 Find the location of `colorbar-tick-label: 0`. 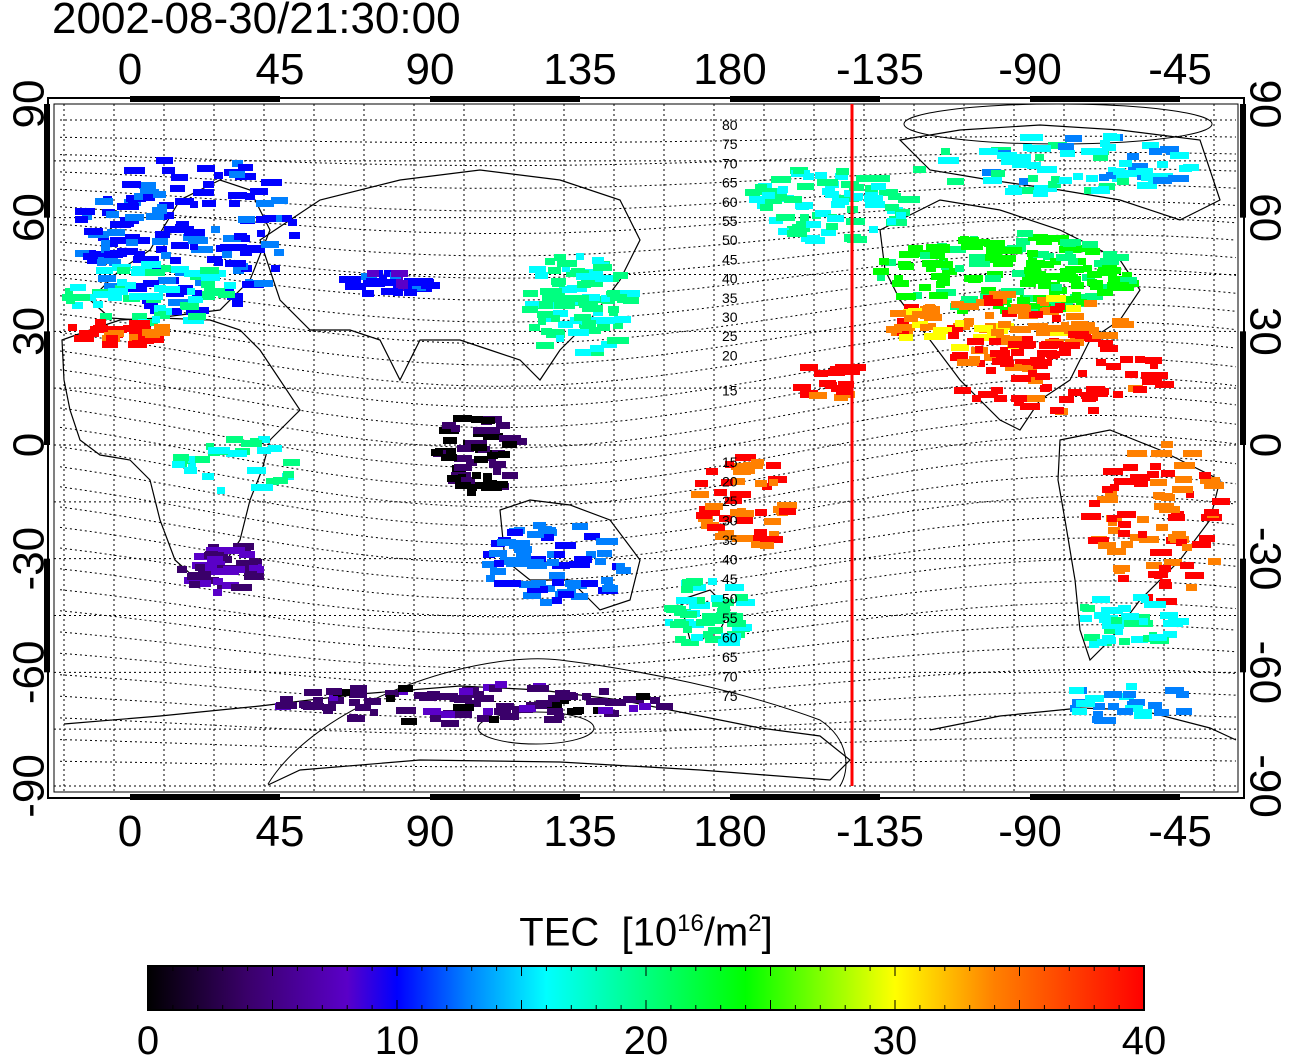

colorbar-tick-label: 0 is located at coordinates (148, 1038).